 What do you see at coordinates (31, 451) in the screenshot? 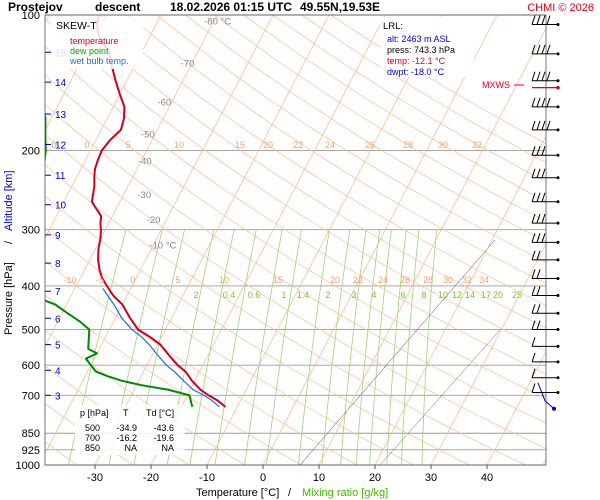
I see `pressure-tick-label: 925` at bounding box center [31, 451].